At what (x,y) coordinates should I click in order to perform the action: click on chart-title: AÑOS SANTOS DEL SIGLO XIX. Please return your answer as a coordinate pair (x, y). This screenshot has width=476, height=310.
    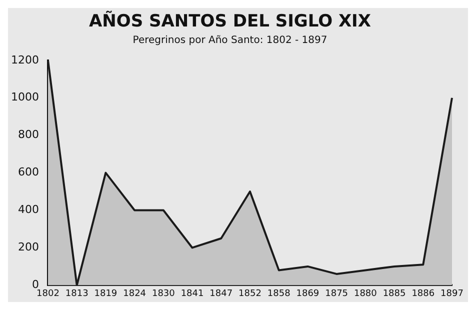
    Looking at the image, I should click on (230, 21).